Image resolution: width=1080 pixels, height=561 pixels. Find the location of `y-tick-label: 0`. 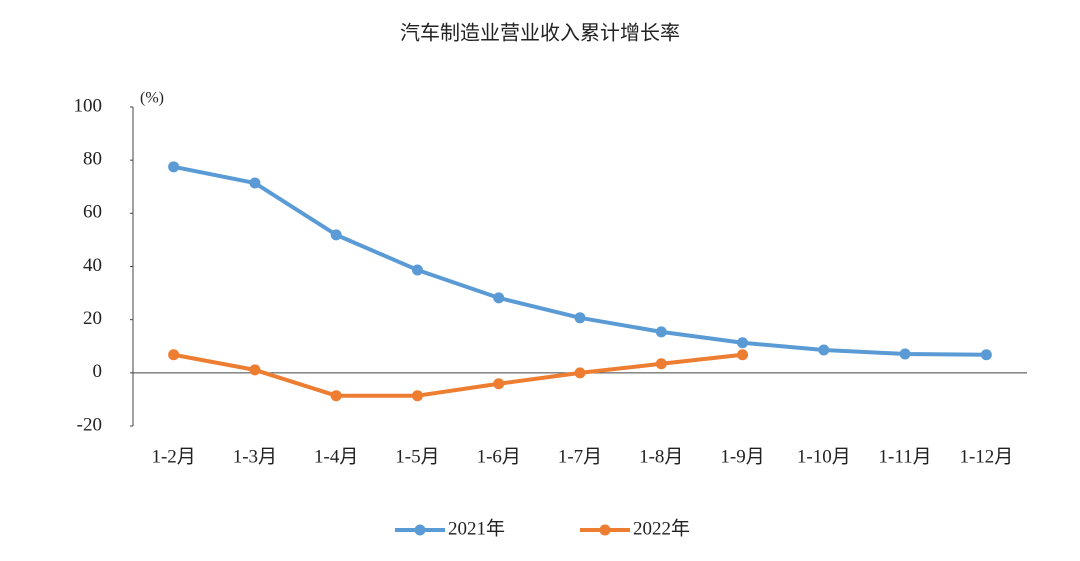

y-tick-label: 0 is located at coordinates (98, 371).